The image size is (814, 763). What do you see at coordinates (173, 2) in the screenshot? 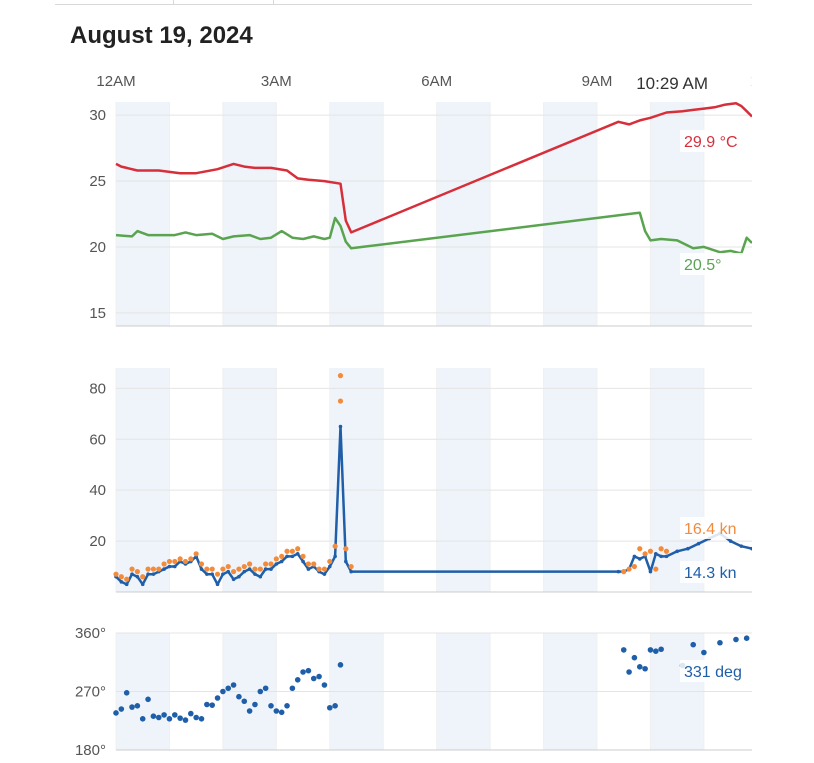
I see `tab-separator` at bounding box center [173, 2].